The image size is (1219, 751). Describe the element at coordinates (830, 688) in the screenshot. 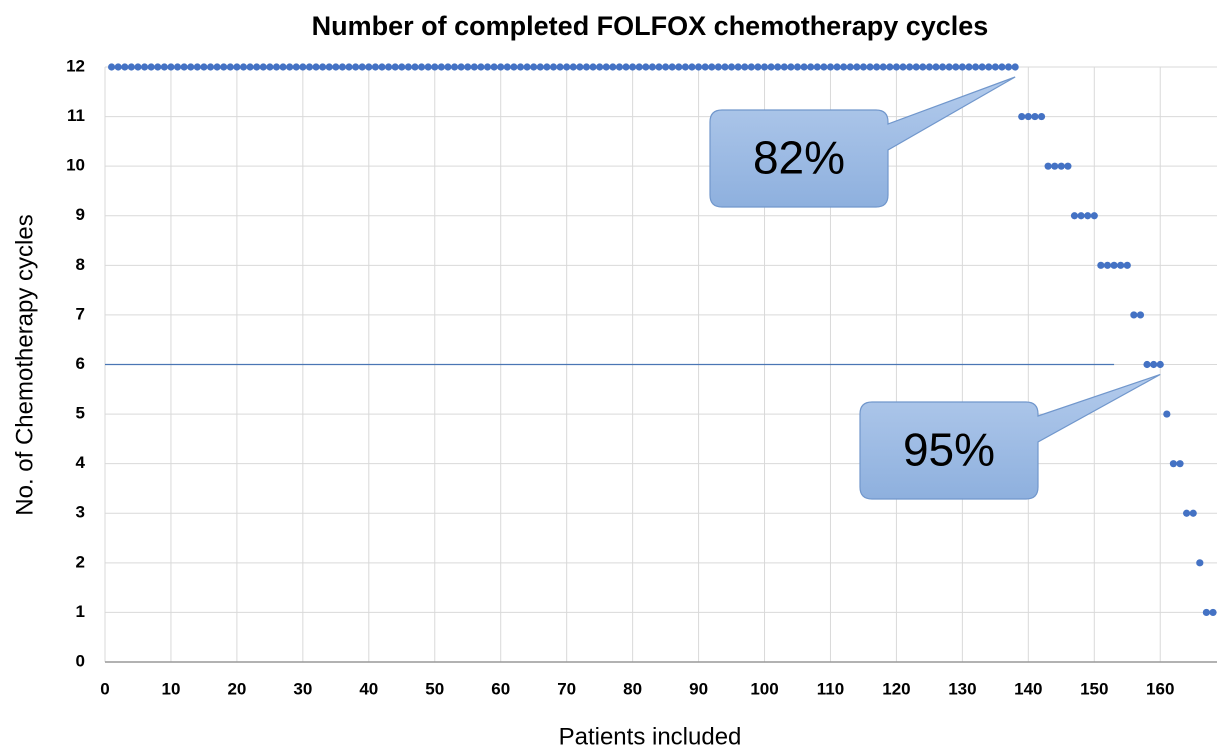

I see `x-tick-label: 110` at that location.